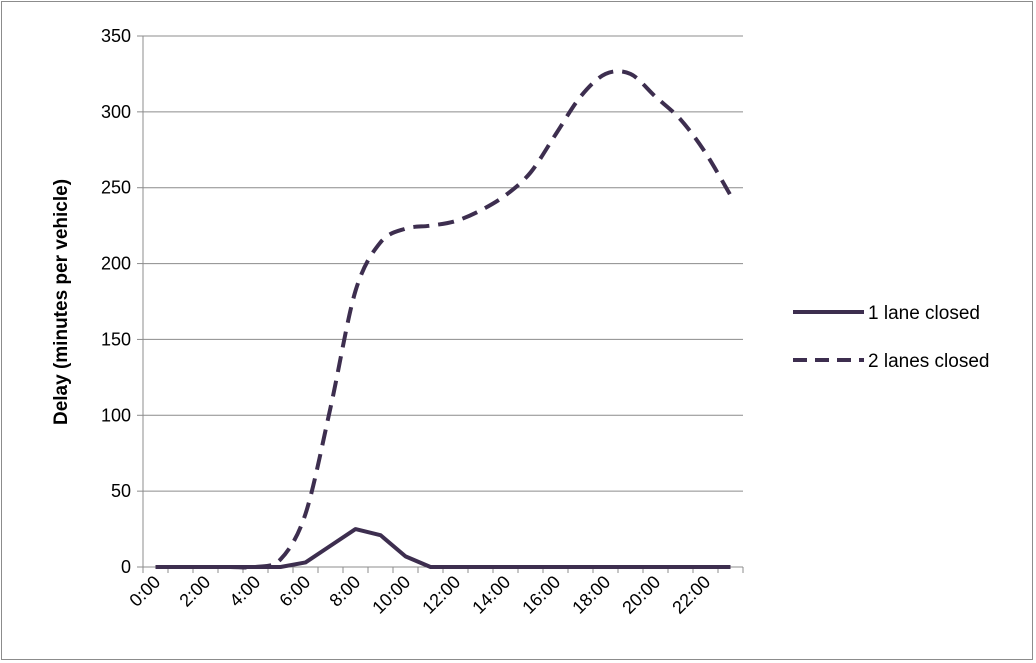 The image size is (1036, 663). I want to click on x-tick-label: 16:00, so click(541, 595).